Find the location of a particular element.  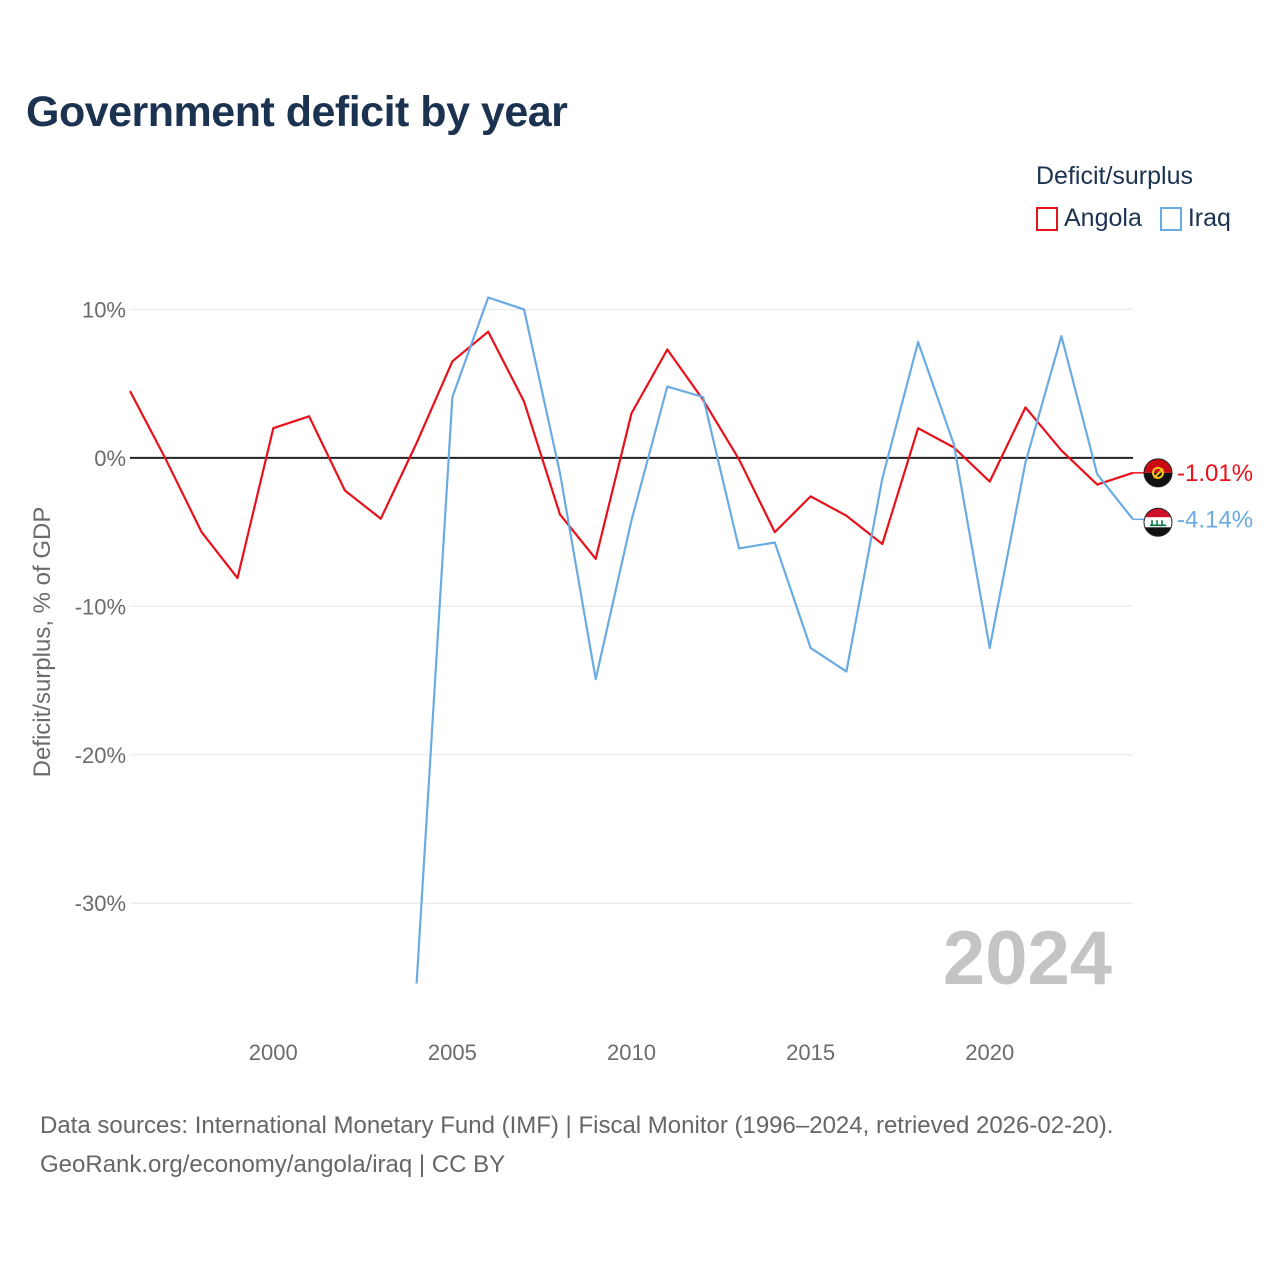

angola-flag-icon is located at coordinates (1158, 472).